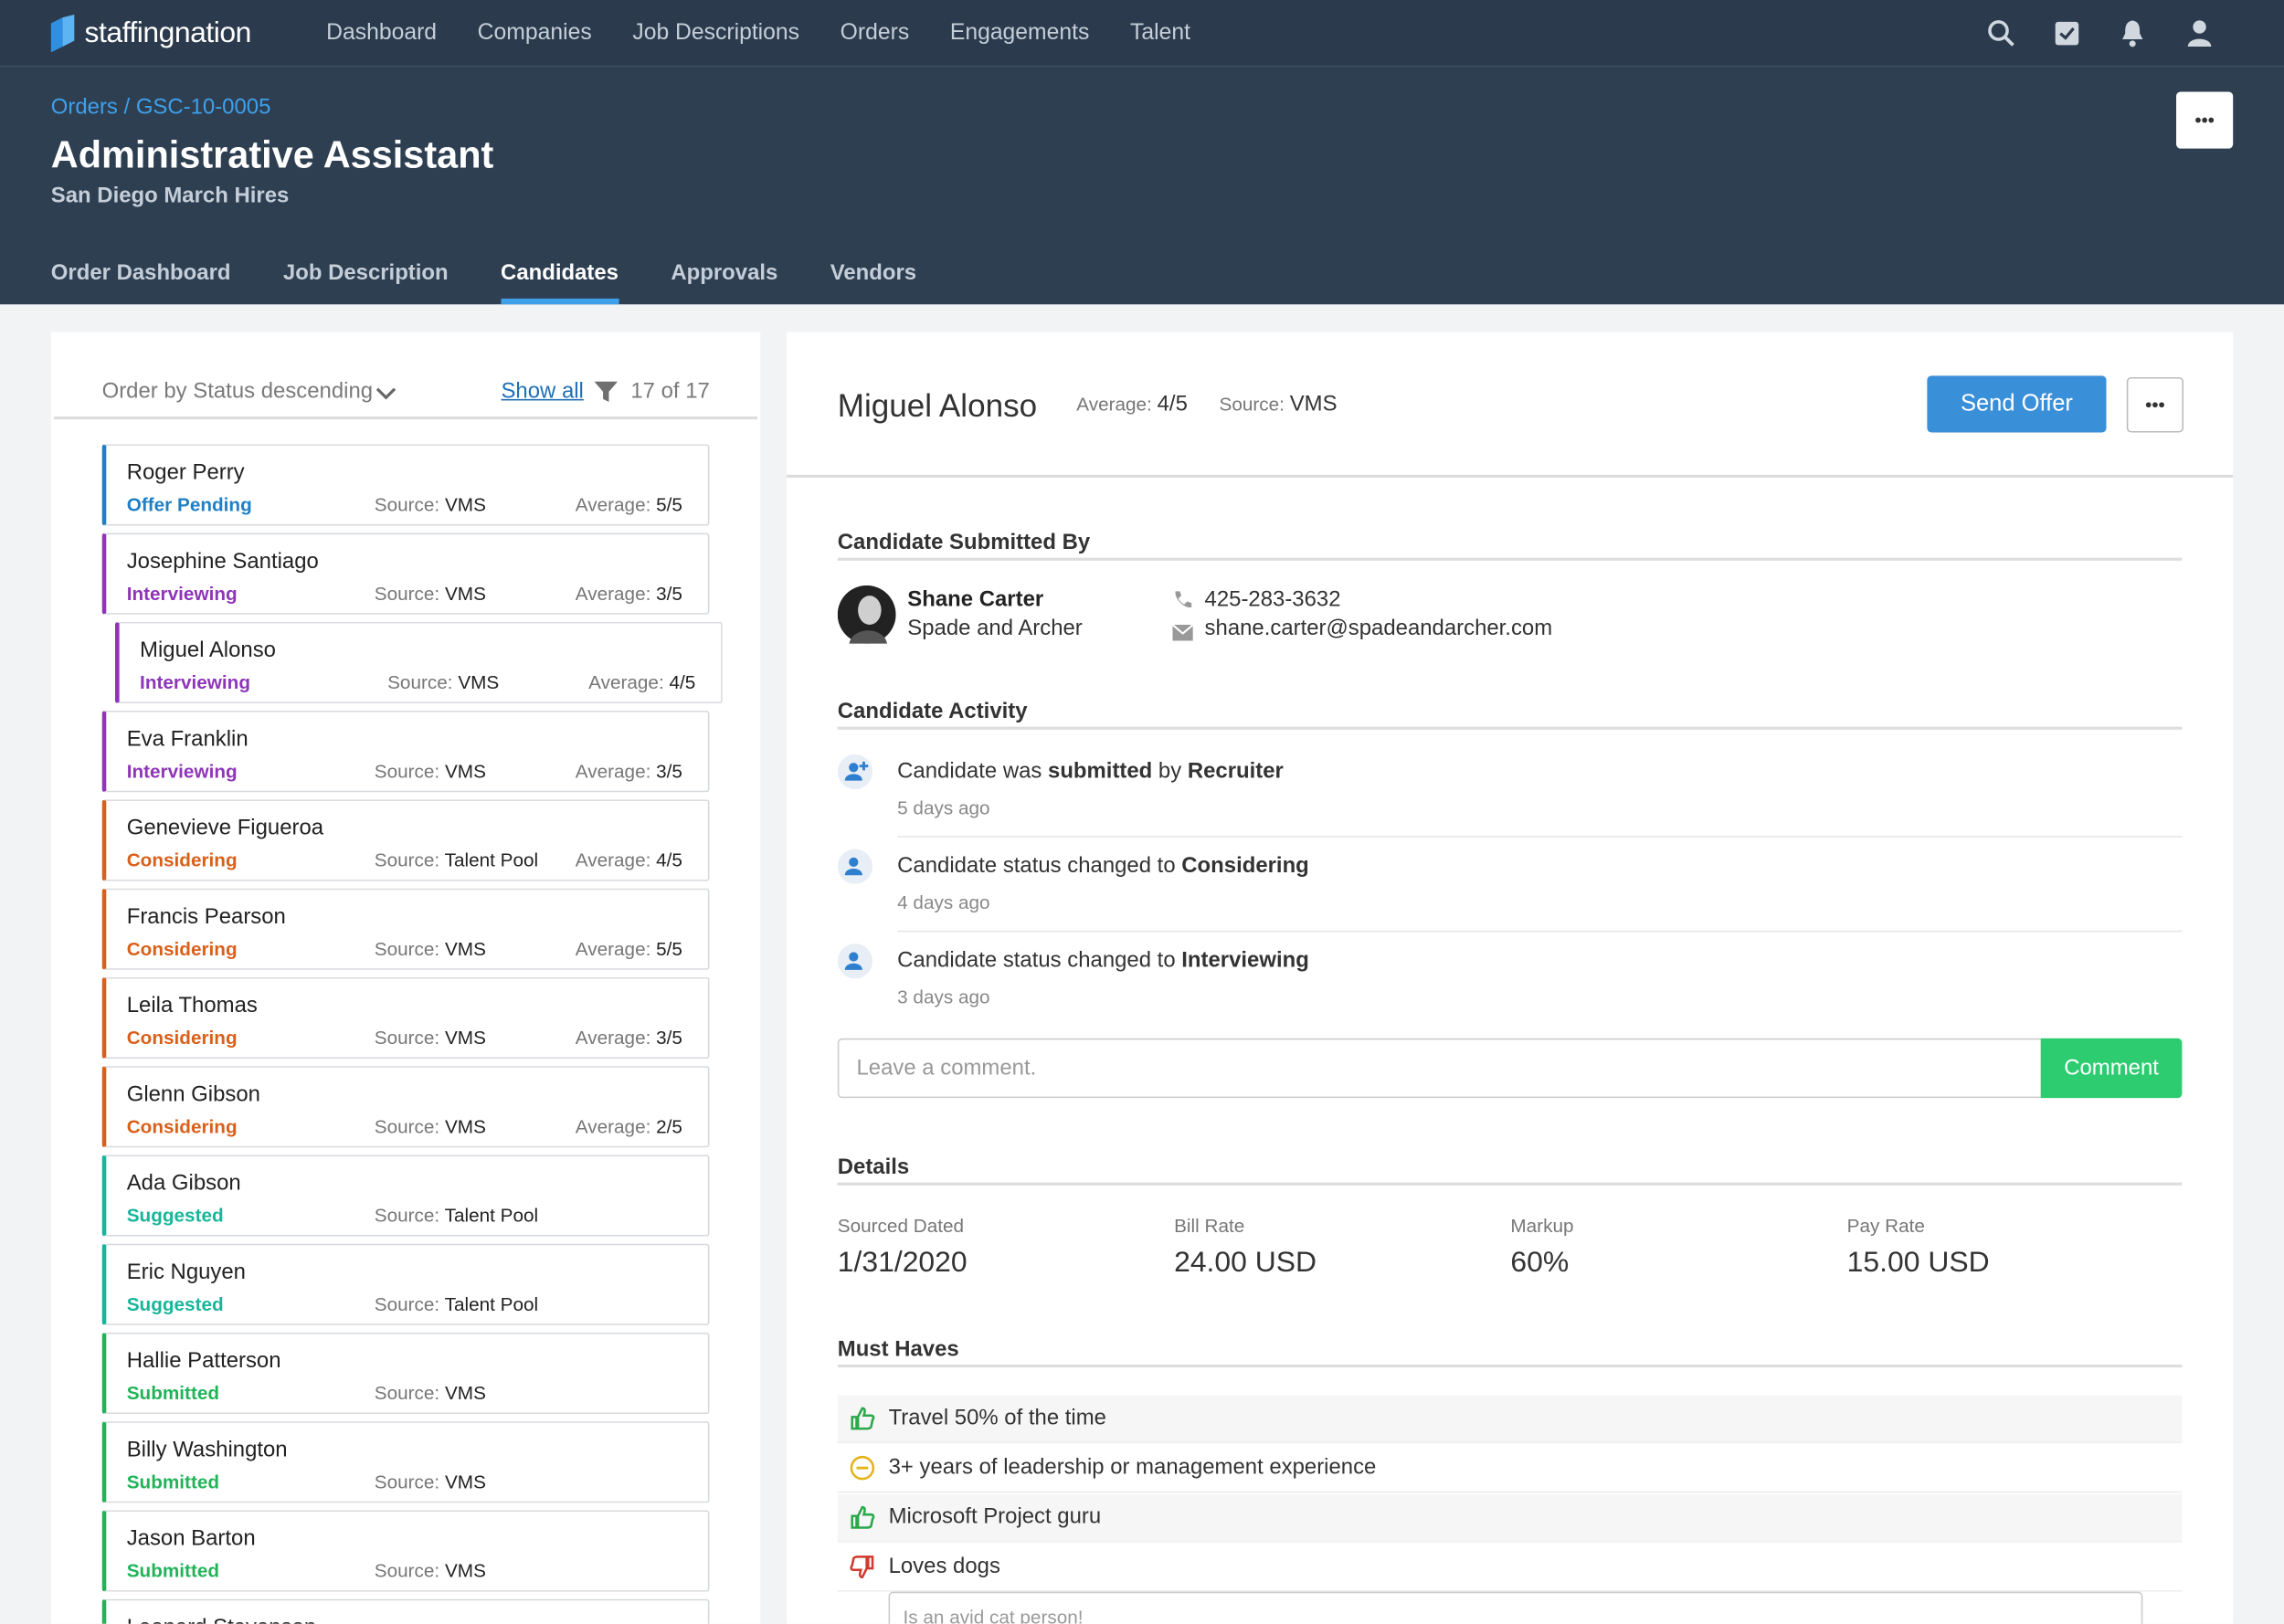 The height and width of the screenshot is (1624, 2284). What do you see at coordinates (237, 391) in the screenshot?
I see `sort-select: Order by Status descending` at bounding box center [237, 391].